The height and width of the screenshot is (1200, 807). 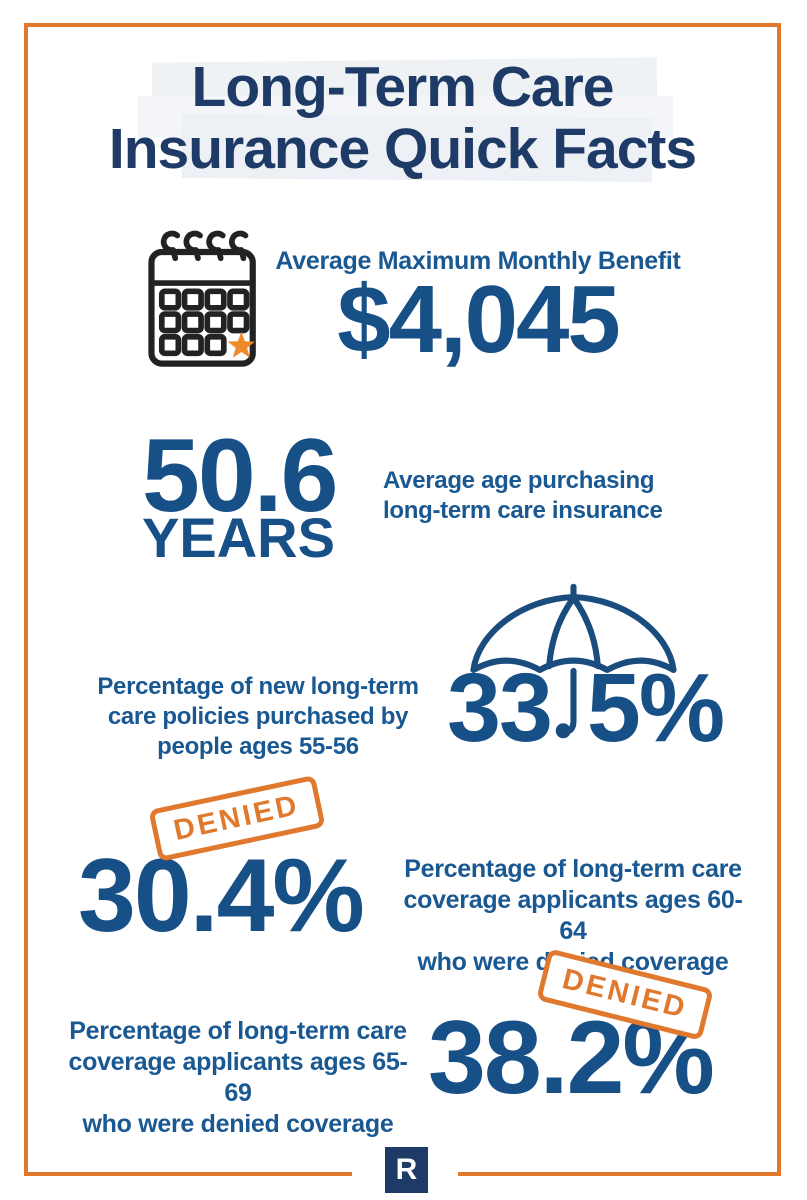 I want to click on purchase-label-line: Percentage of new long-term, so click(x=258, y=686).